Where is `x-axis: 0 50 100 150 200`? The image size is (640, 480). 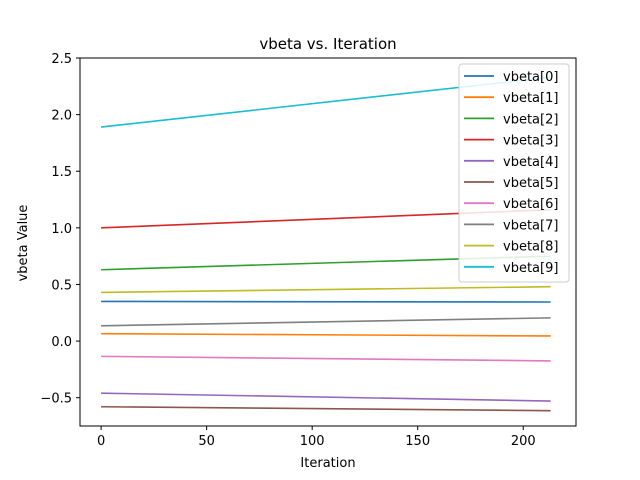
x-axis: 0 50 100 150 200 is located at coordinates (316, 437).